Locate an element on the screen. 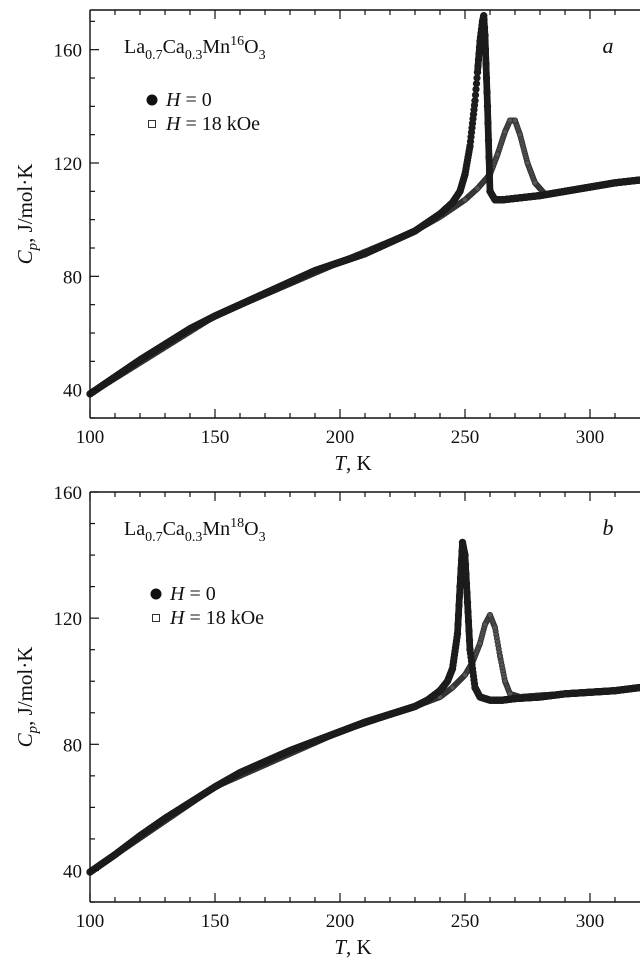 The height and width of the screenshot is (968, 640). panel-title: La0.7Ca0.3Mn18O3 is located at coordinates (195, 530).